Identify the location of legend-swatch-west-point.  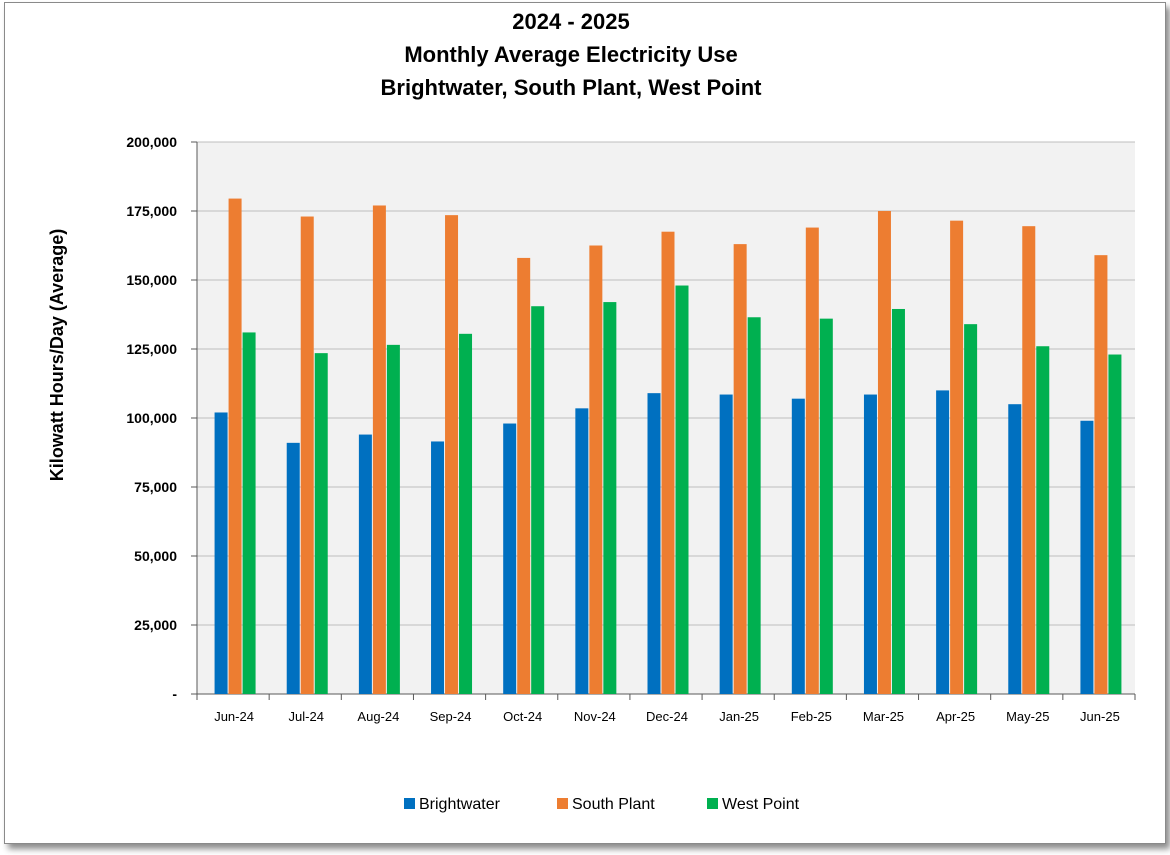
(712, 803).